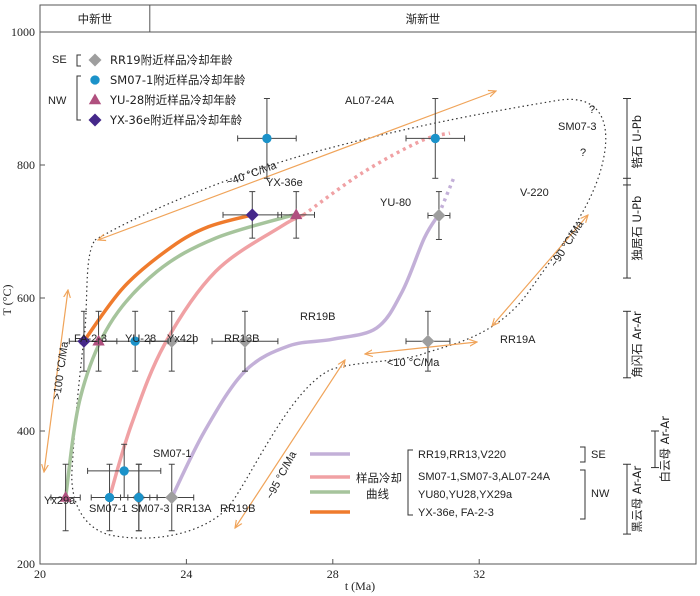 The image size is (700, 596). Describe the element at coordinates (108, 509) in the screenshot. I see `label-sm07-1-low: SM07-1` at that location.